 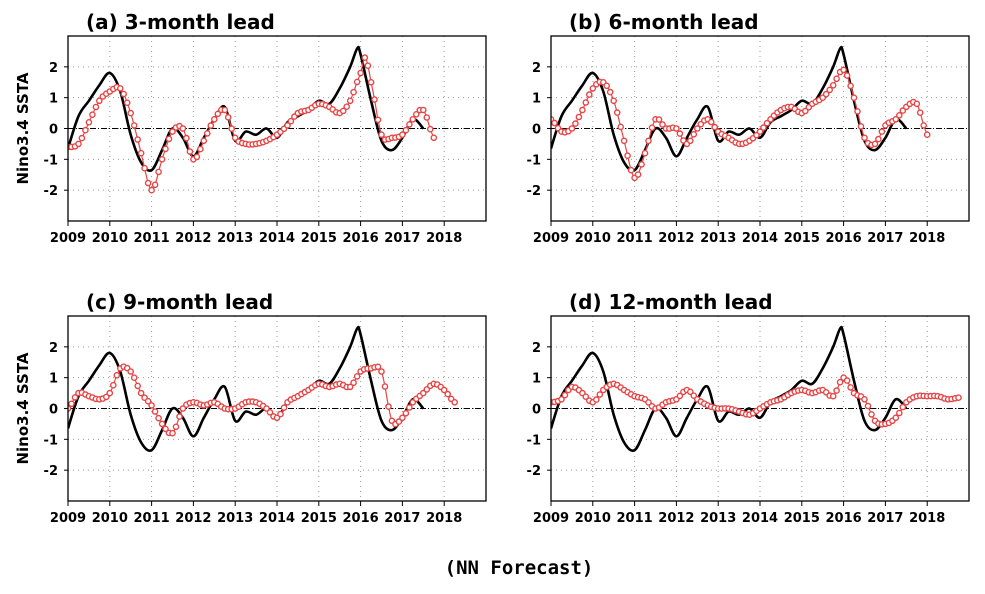 What do you see at coordinates (885, 518) in the screenshot?
I see `x-tick-label: 2017` at bounding box center [885, 518].